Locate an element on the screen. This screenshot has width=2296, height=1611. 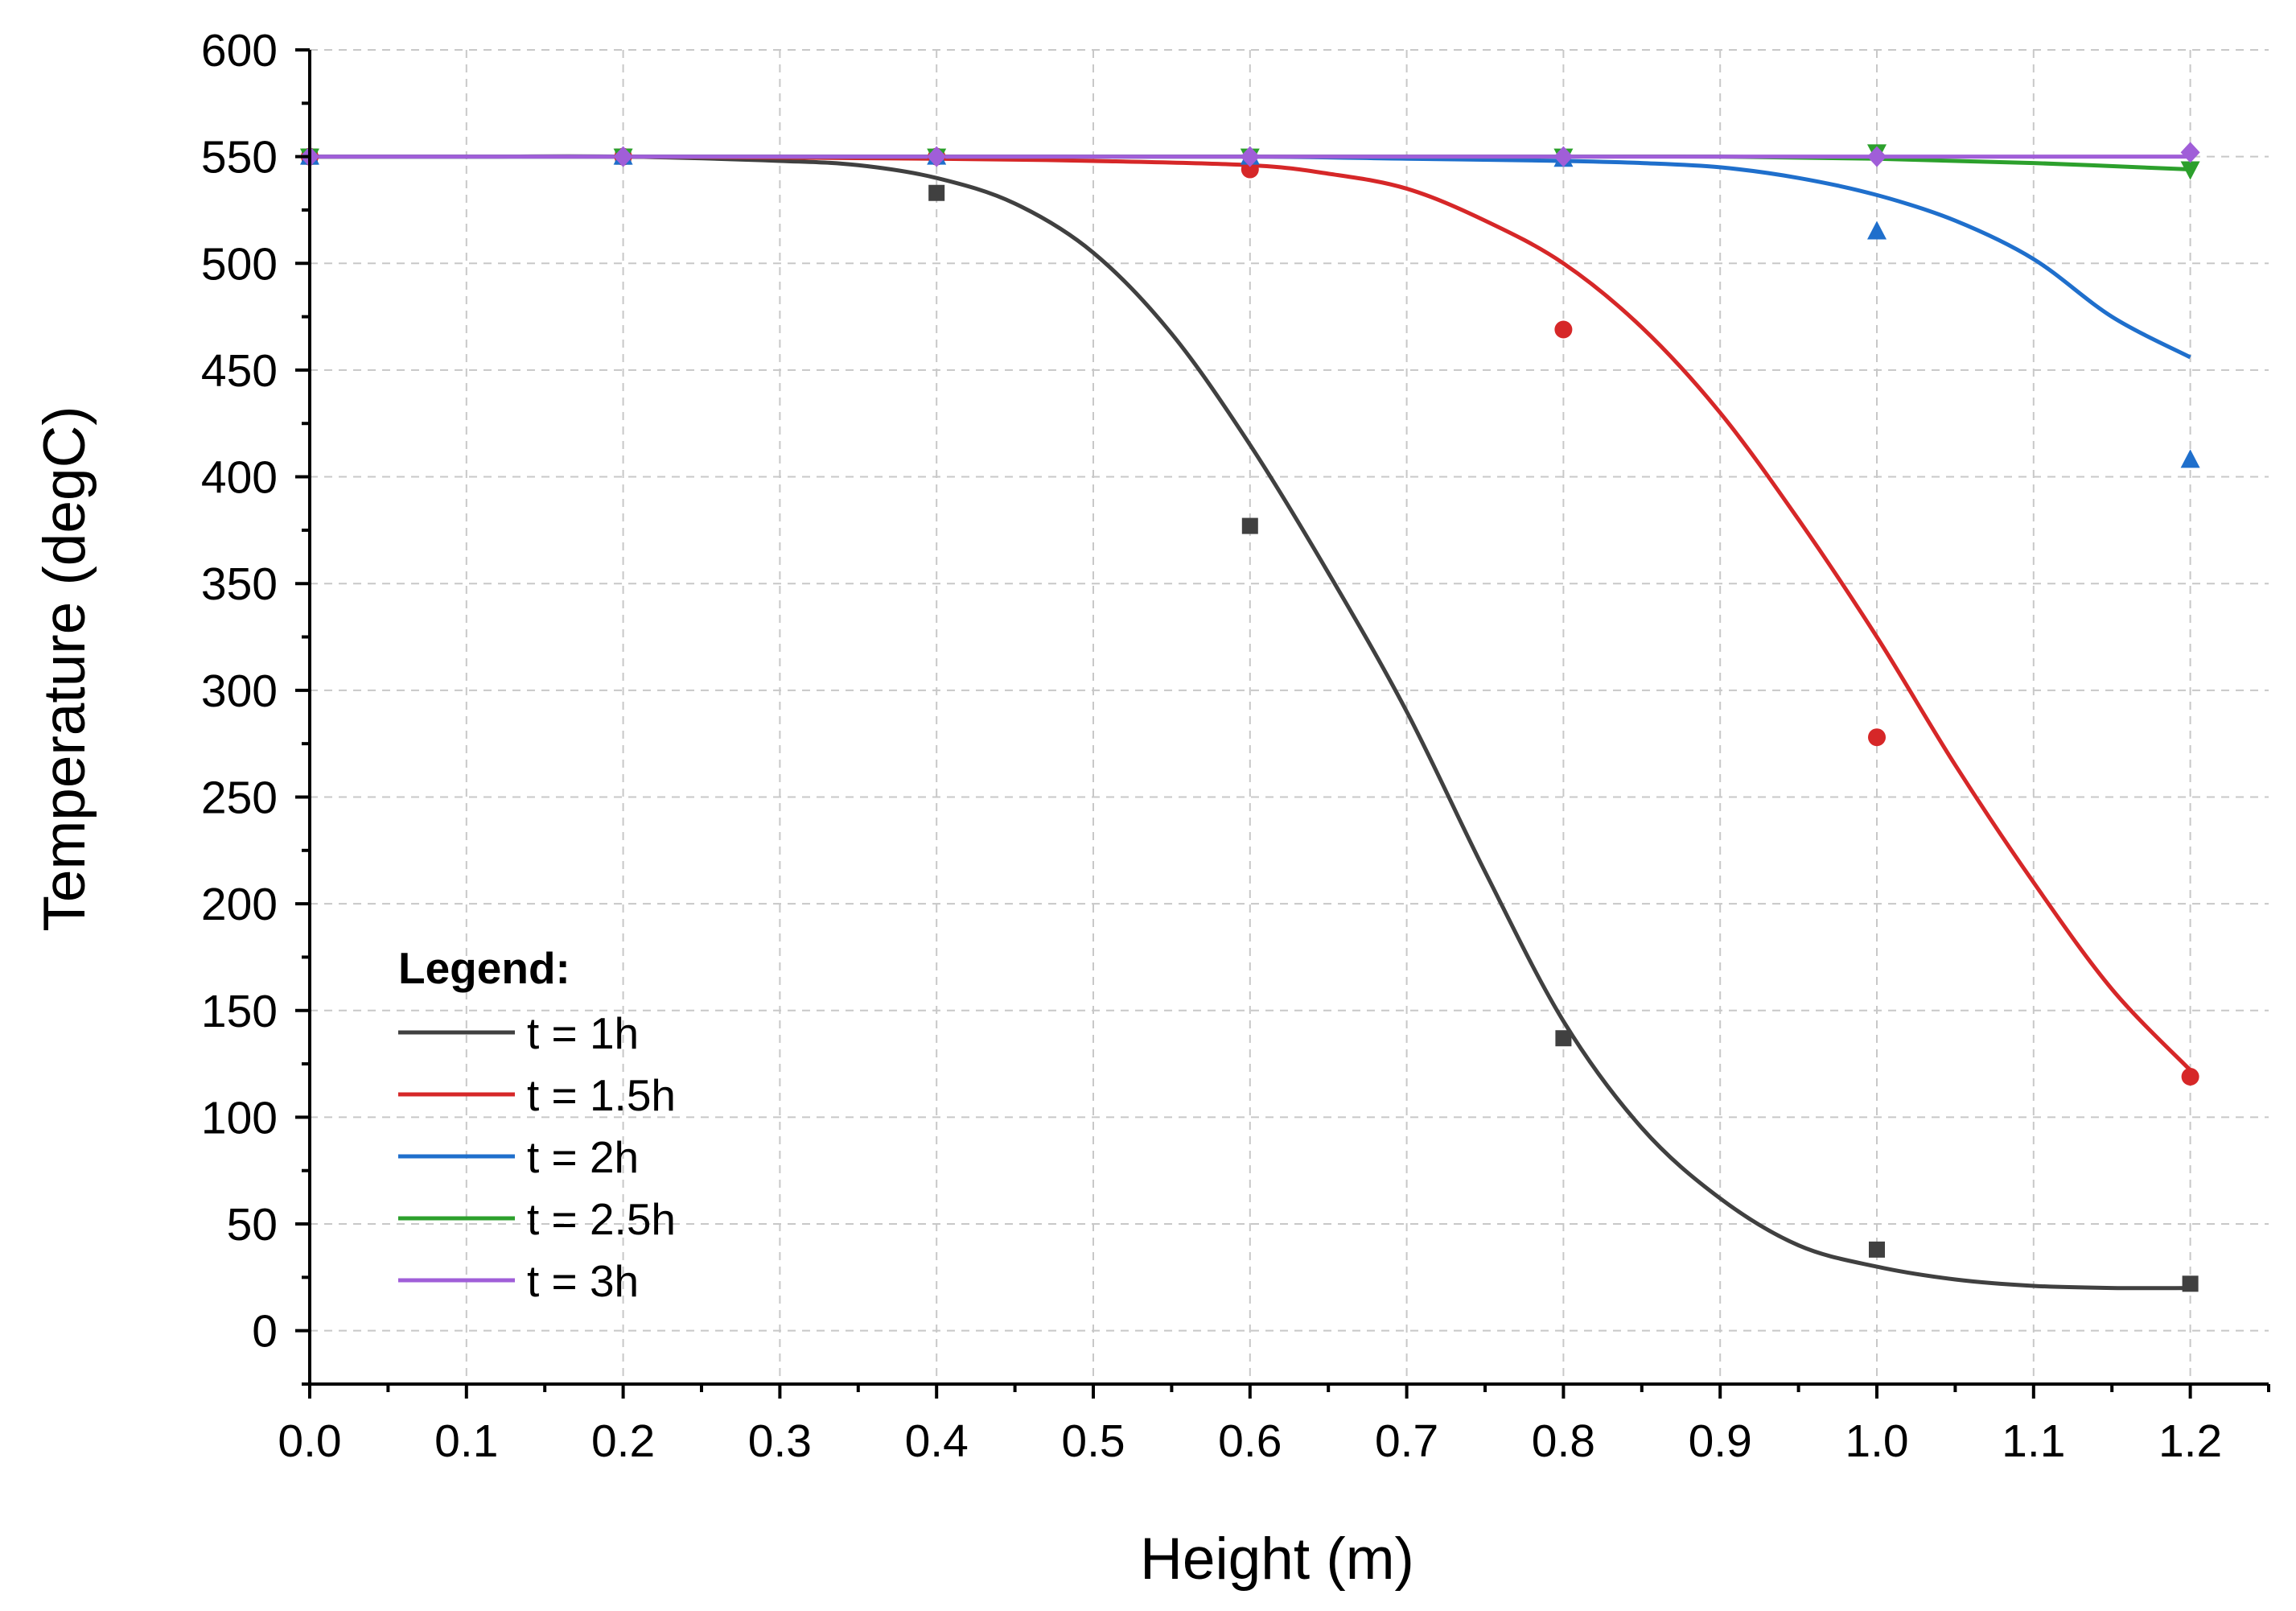
y-tick-label: 0 is located at coordinates (265, 1332).